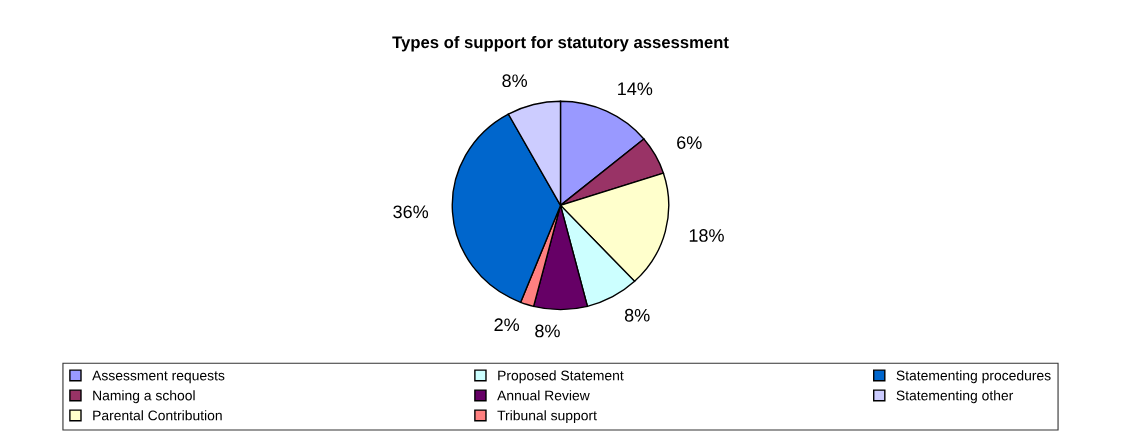 This screenshot has width=1121, height=437. Describe the element at coordinates (689, 142) in the screenshot. I see `data-label: 6%` at that location.